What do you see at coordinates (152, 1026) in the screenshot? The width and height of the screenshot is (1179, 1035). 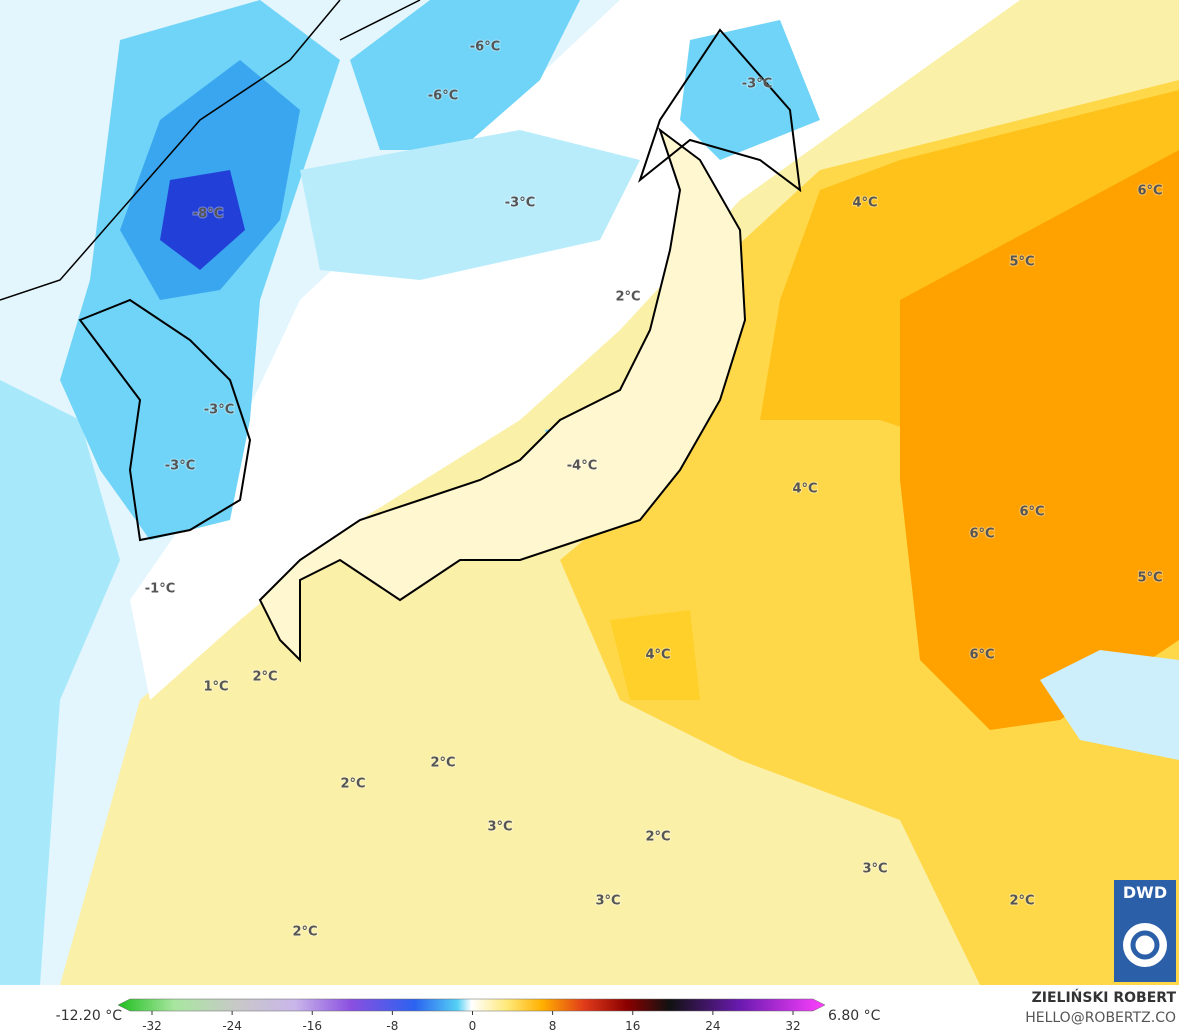 I see `colorbar-tick-label: -32` at bounding box center [152, 1026].